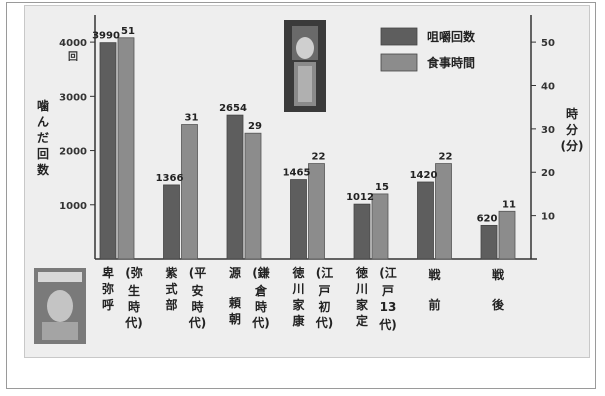 This screenshot has height=396, width=605. Describe the element at coordinates (73, 57) in the screenshot. I see `left-axis-unit: 回` at that location.